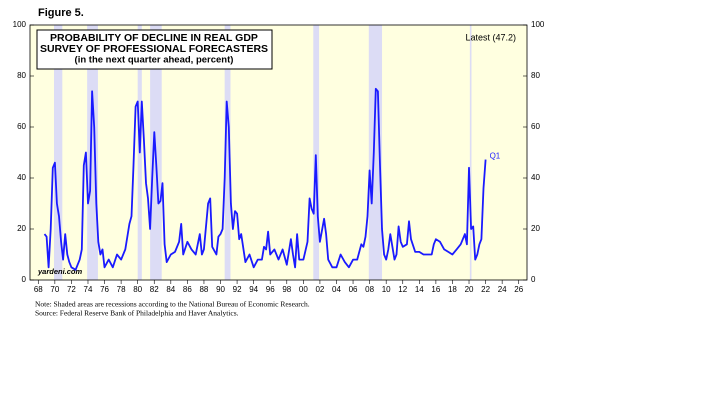 The width and height of the screenshot is (708, 400). Describe the element at coordinates (104, 289) in the screenshot. I see `x-tick-label: 76` at that location.